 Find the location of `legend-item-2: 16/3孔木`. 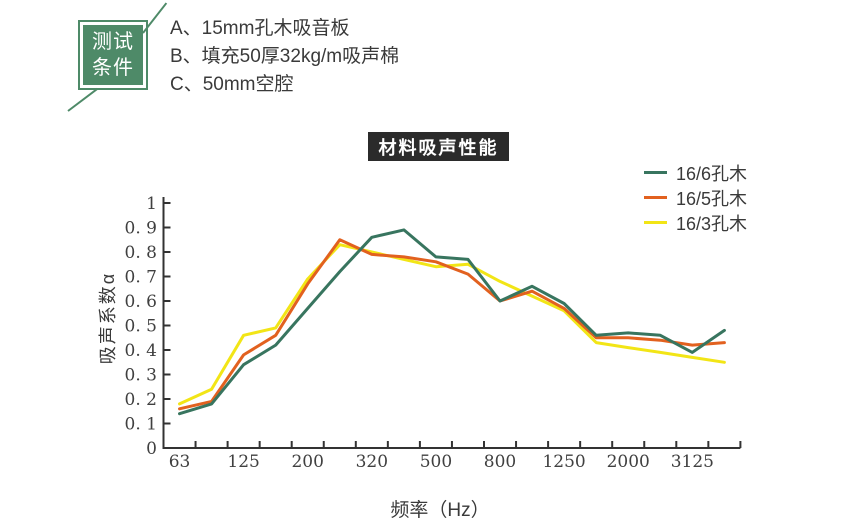

legend-item-2: 16/3孔木 is located at coordinates (695, 222).